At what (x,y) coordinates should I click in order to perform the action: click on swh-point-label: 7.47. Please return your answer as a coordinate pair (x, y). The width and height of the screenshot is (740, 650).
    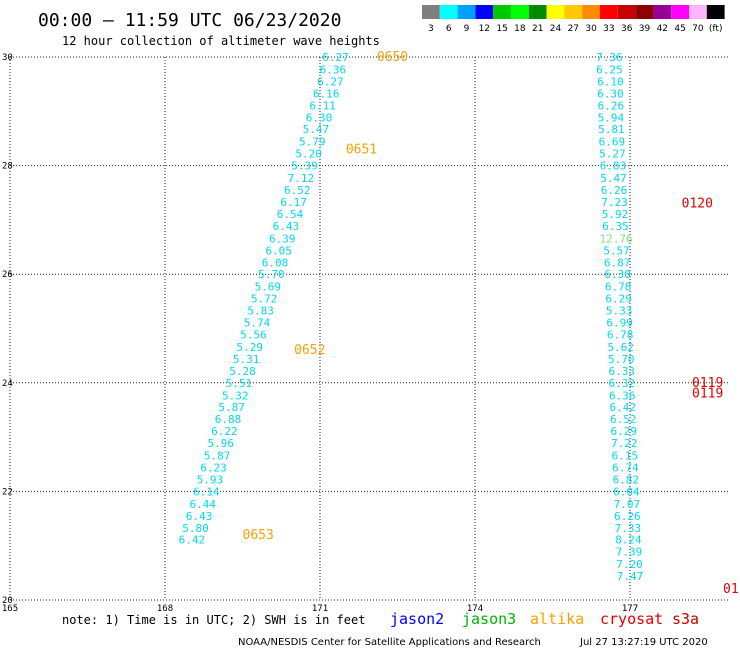
    Looking at the image, I should click on (630, 576).